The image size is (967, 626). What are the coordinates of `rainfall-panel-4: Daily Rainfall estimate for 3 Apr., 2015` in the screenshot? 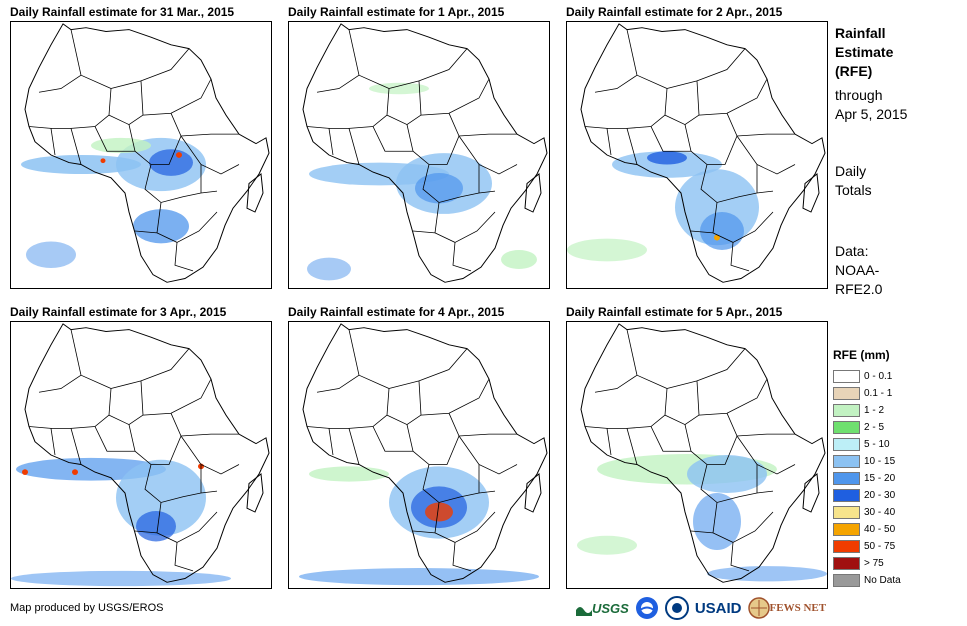 It's located at (141, 447).